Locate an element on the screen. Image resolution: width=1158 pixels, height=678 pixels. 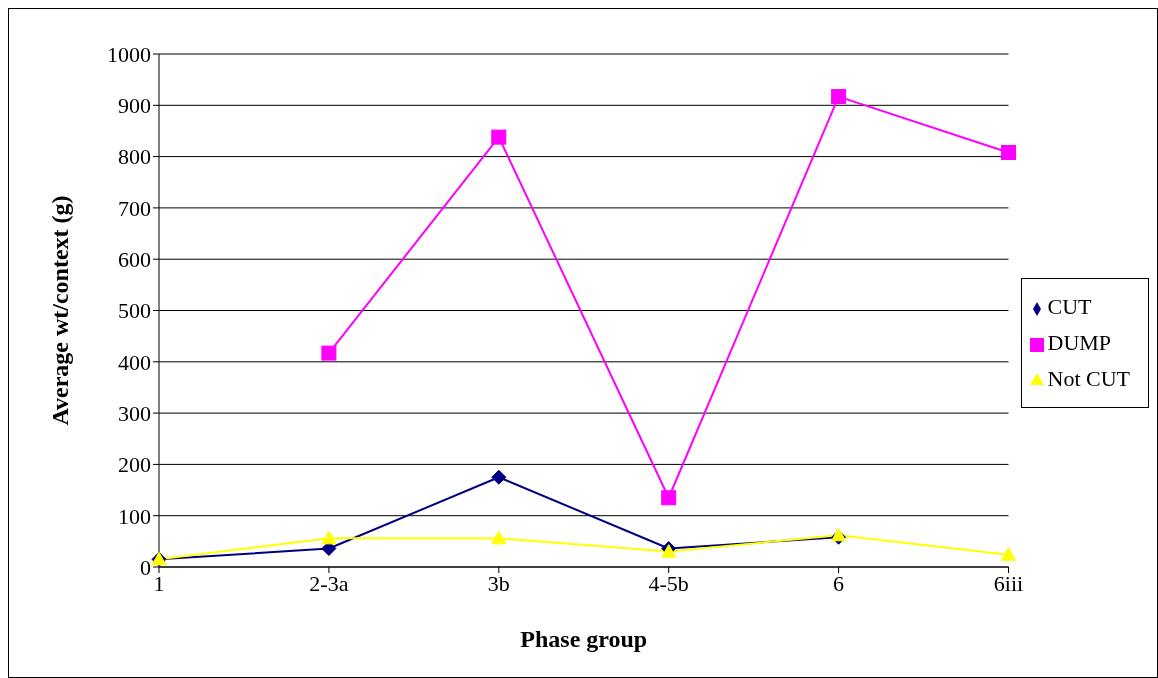
x-tick-label: 1 is located at coordinates (159, 583).